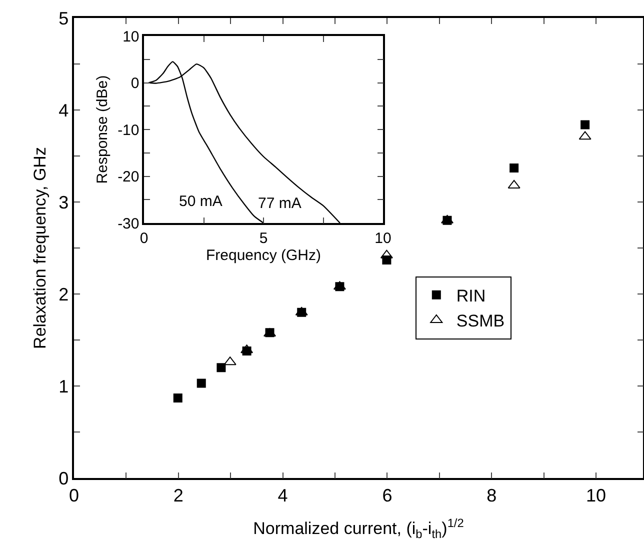  I want to click on y-tick-label: 10, so click(131, 37).